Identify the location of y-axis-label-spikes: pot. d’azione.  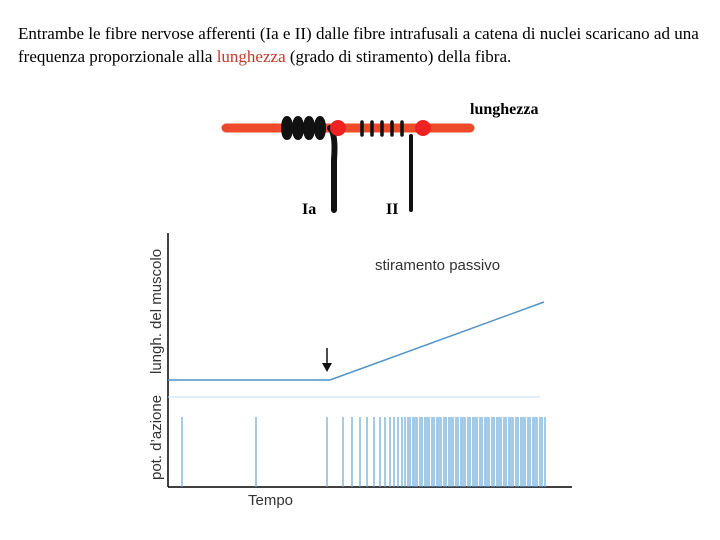
(156, 437).